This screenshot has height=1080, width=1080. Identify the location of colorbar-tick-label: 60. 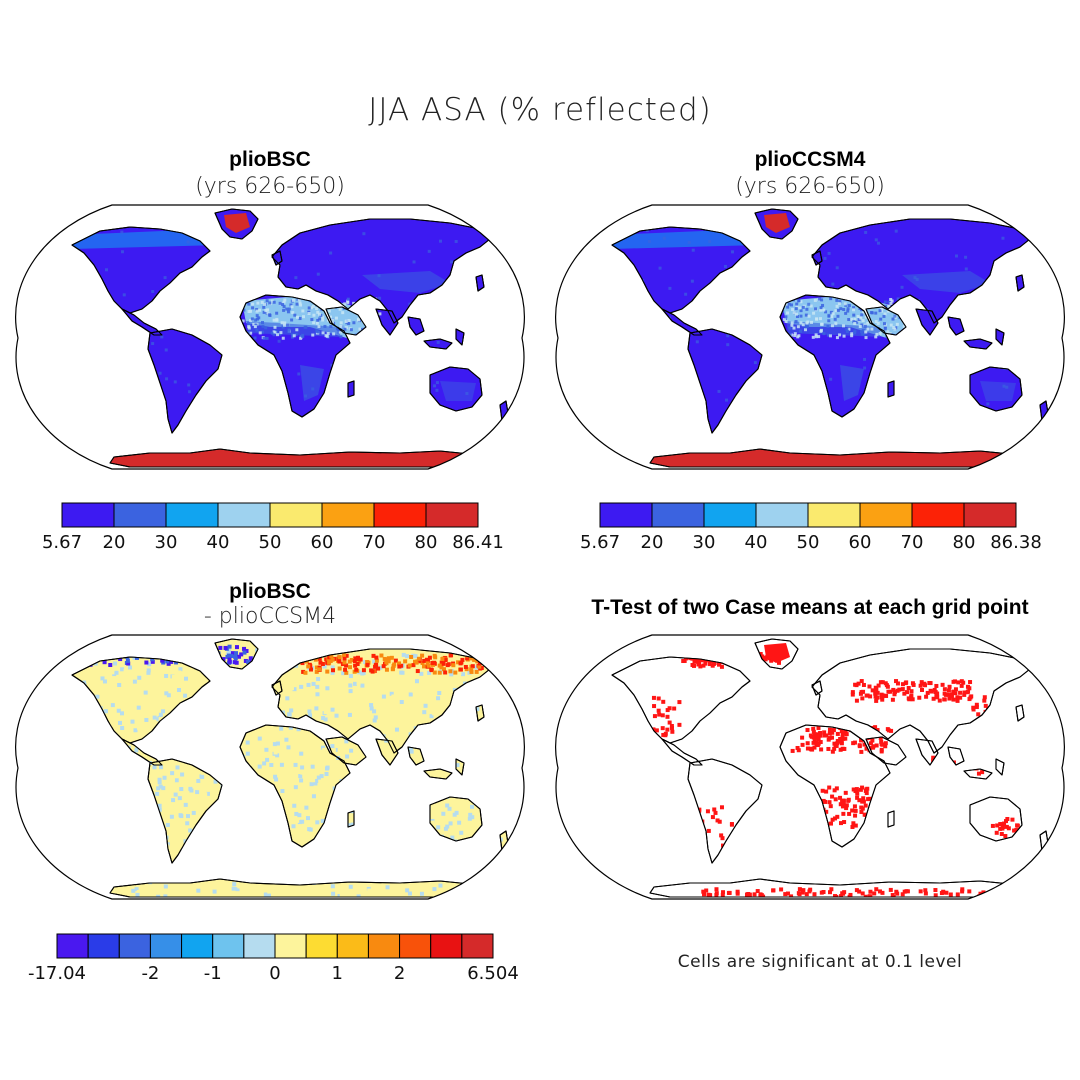
(322, 542).